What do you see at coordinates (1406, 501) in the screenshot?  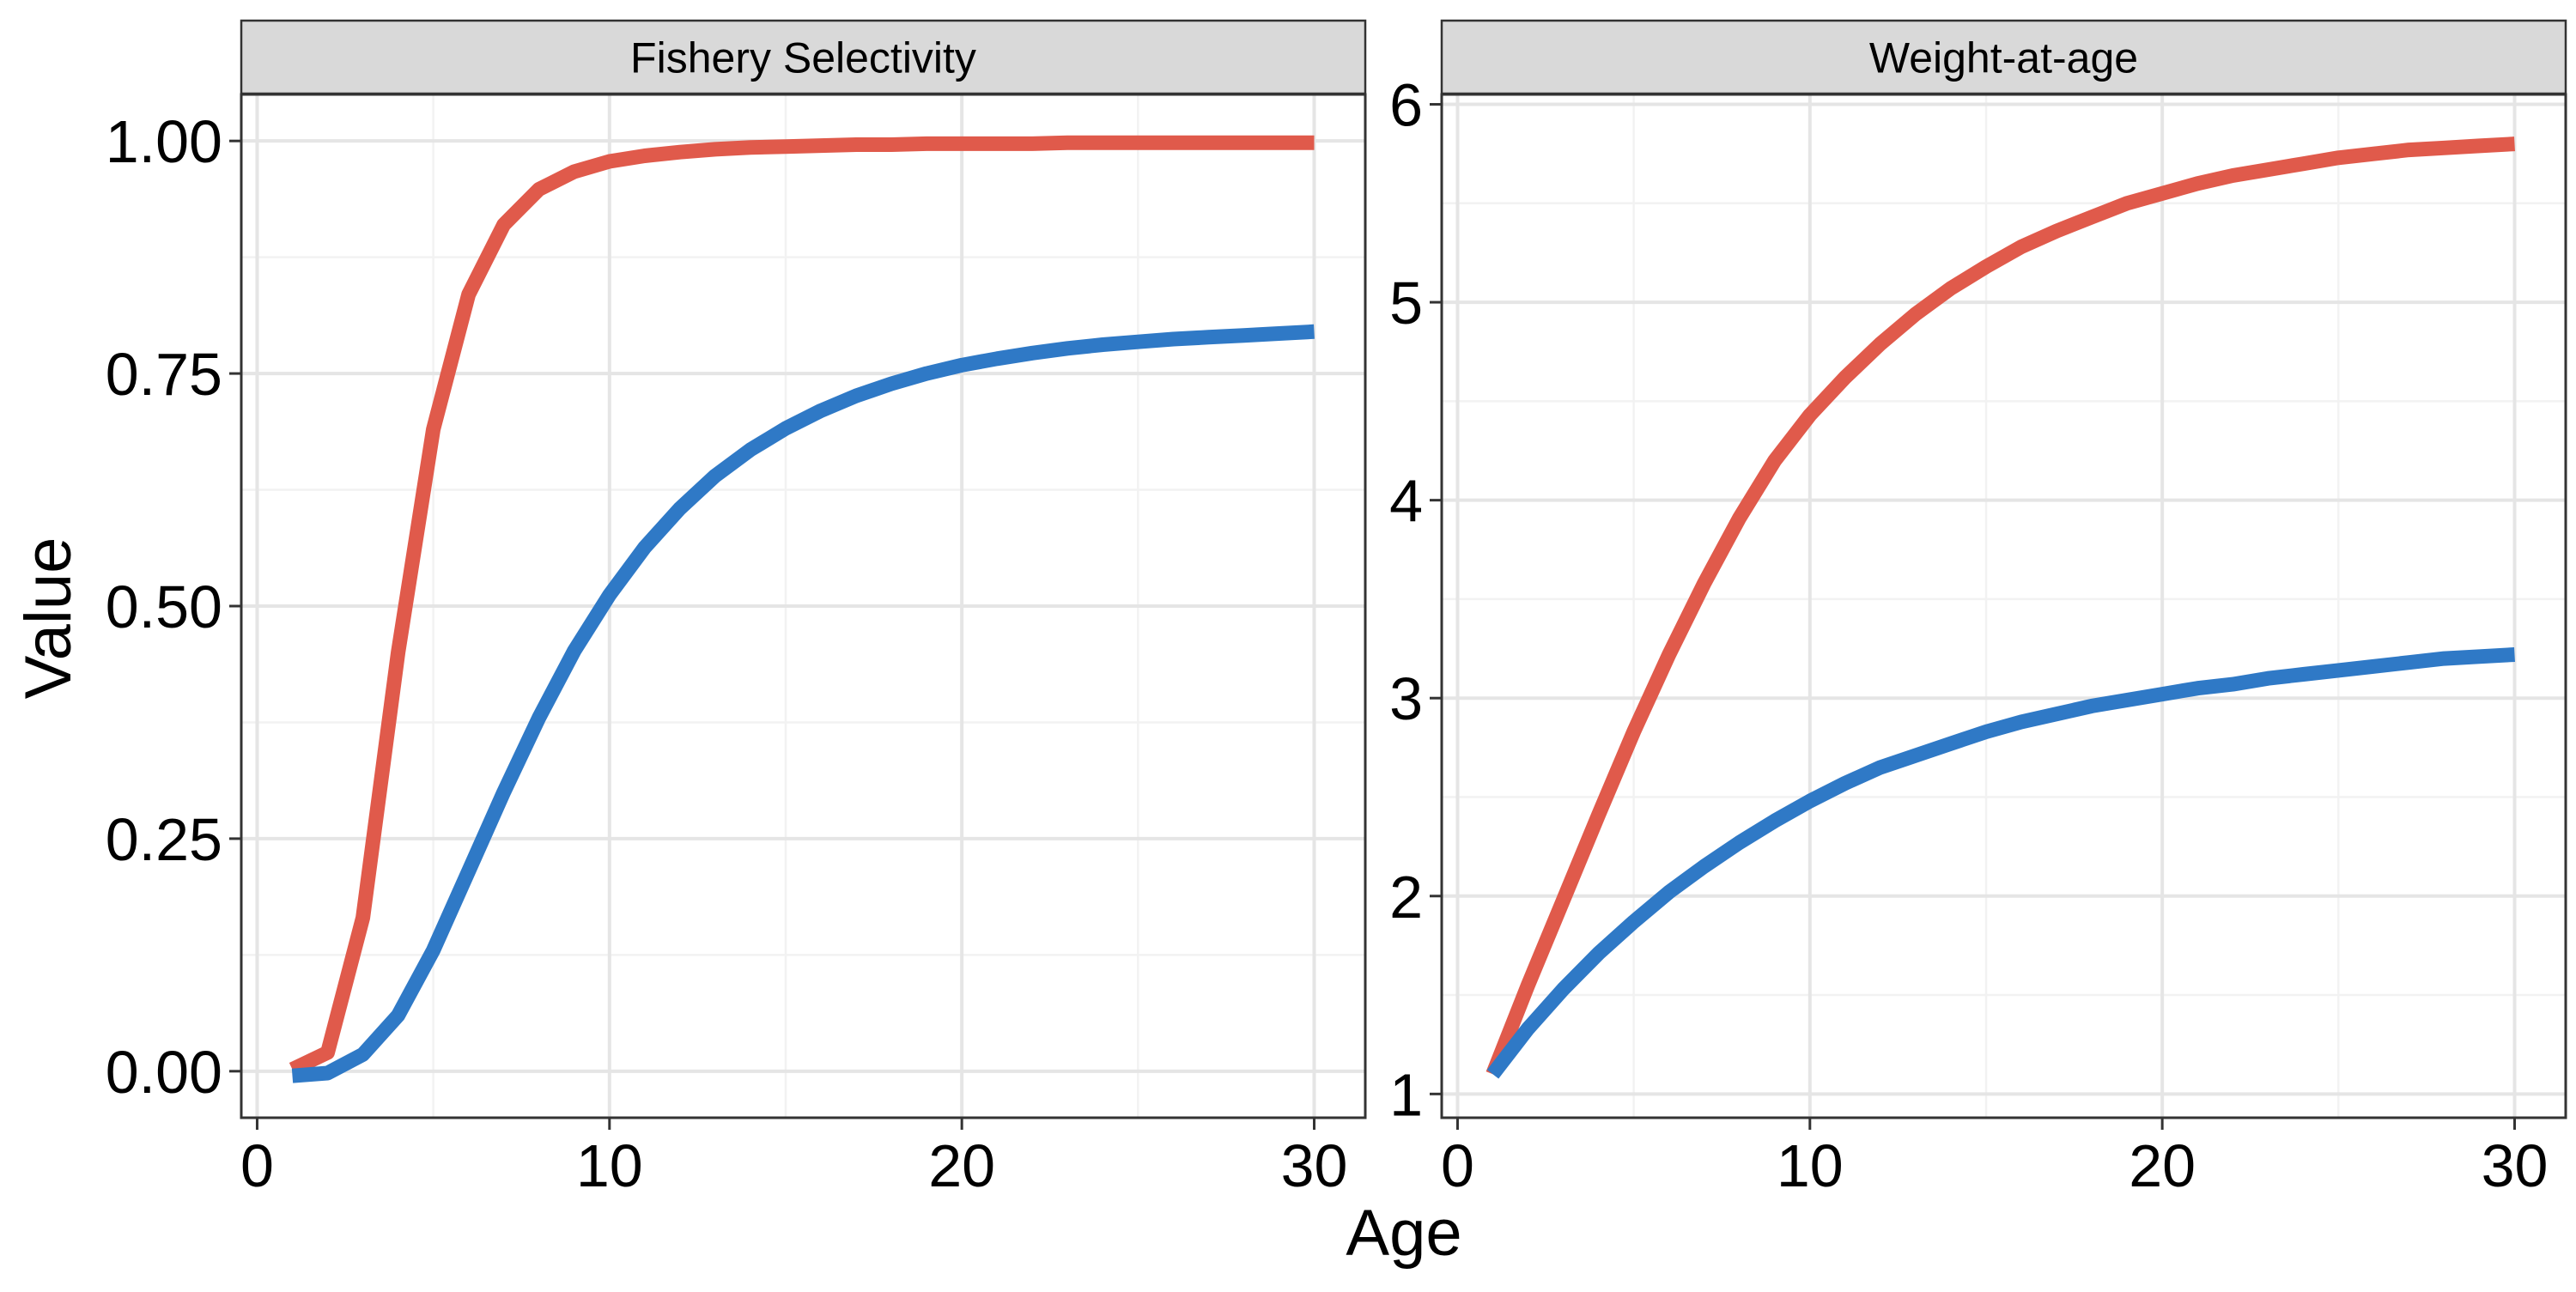 I see `y-tick-label-4: 4` at bounding box center [1406, 501].